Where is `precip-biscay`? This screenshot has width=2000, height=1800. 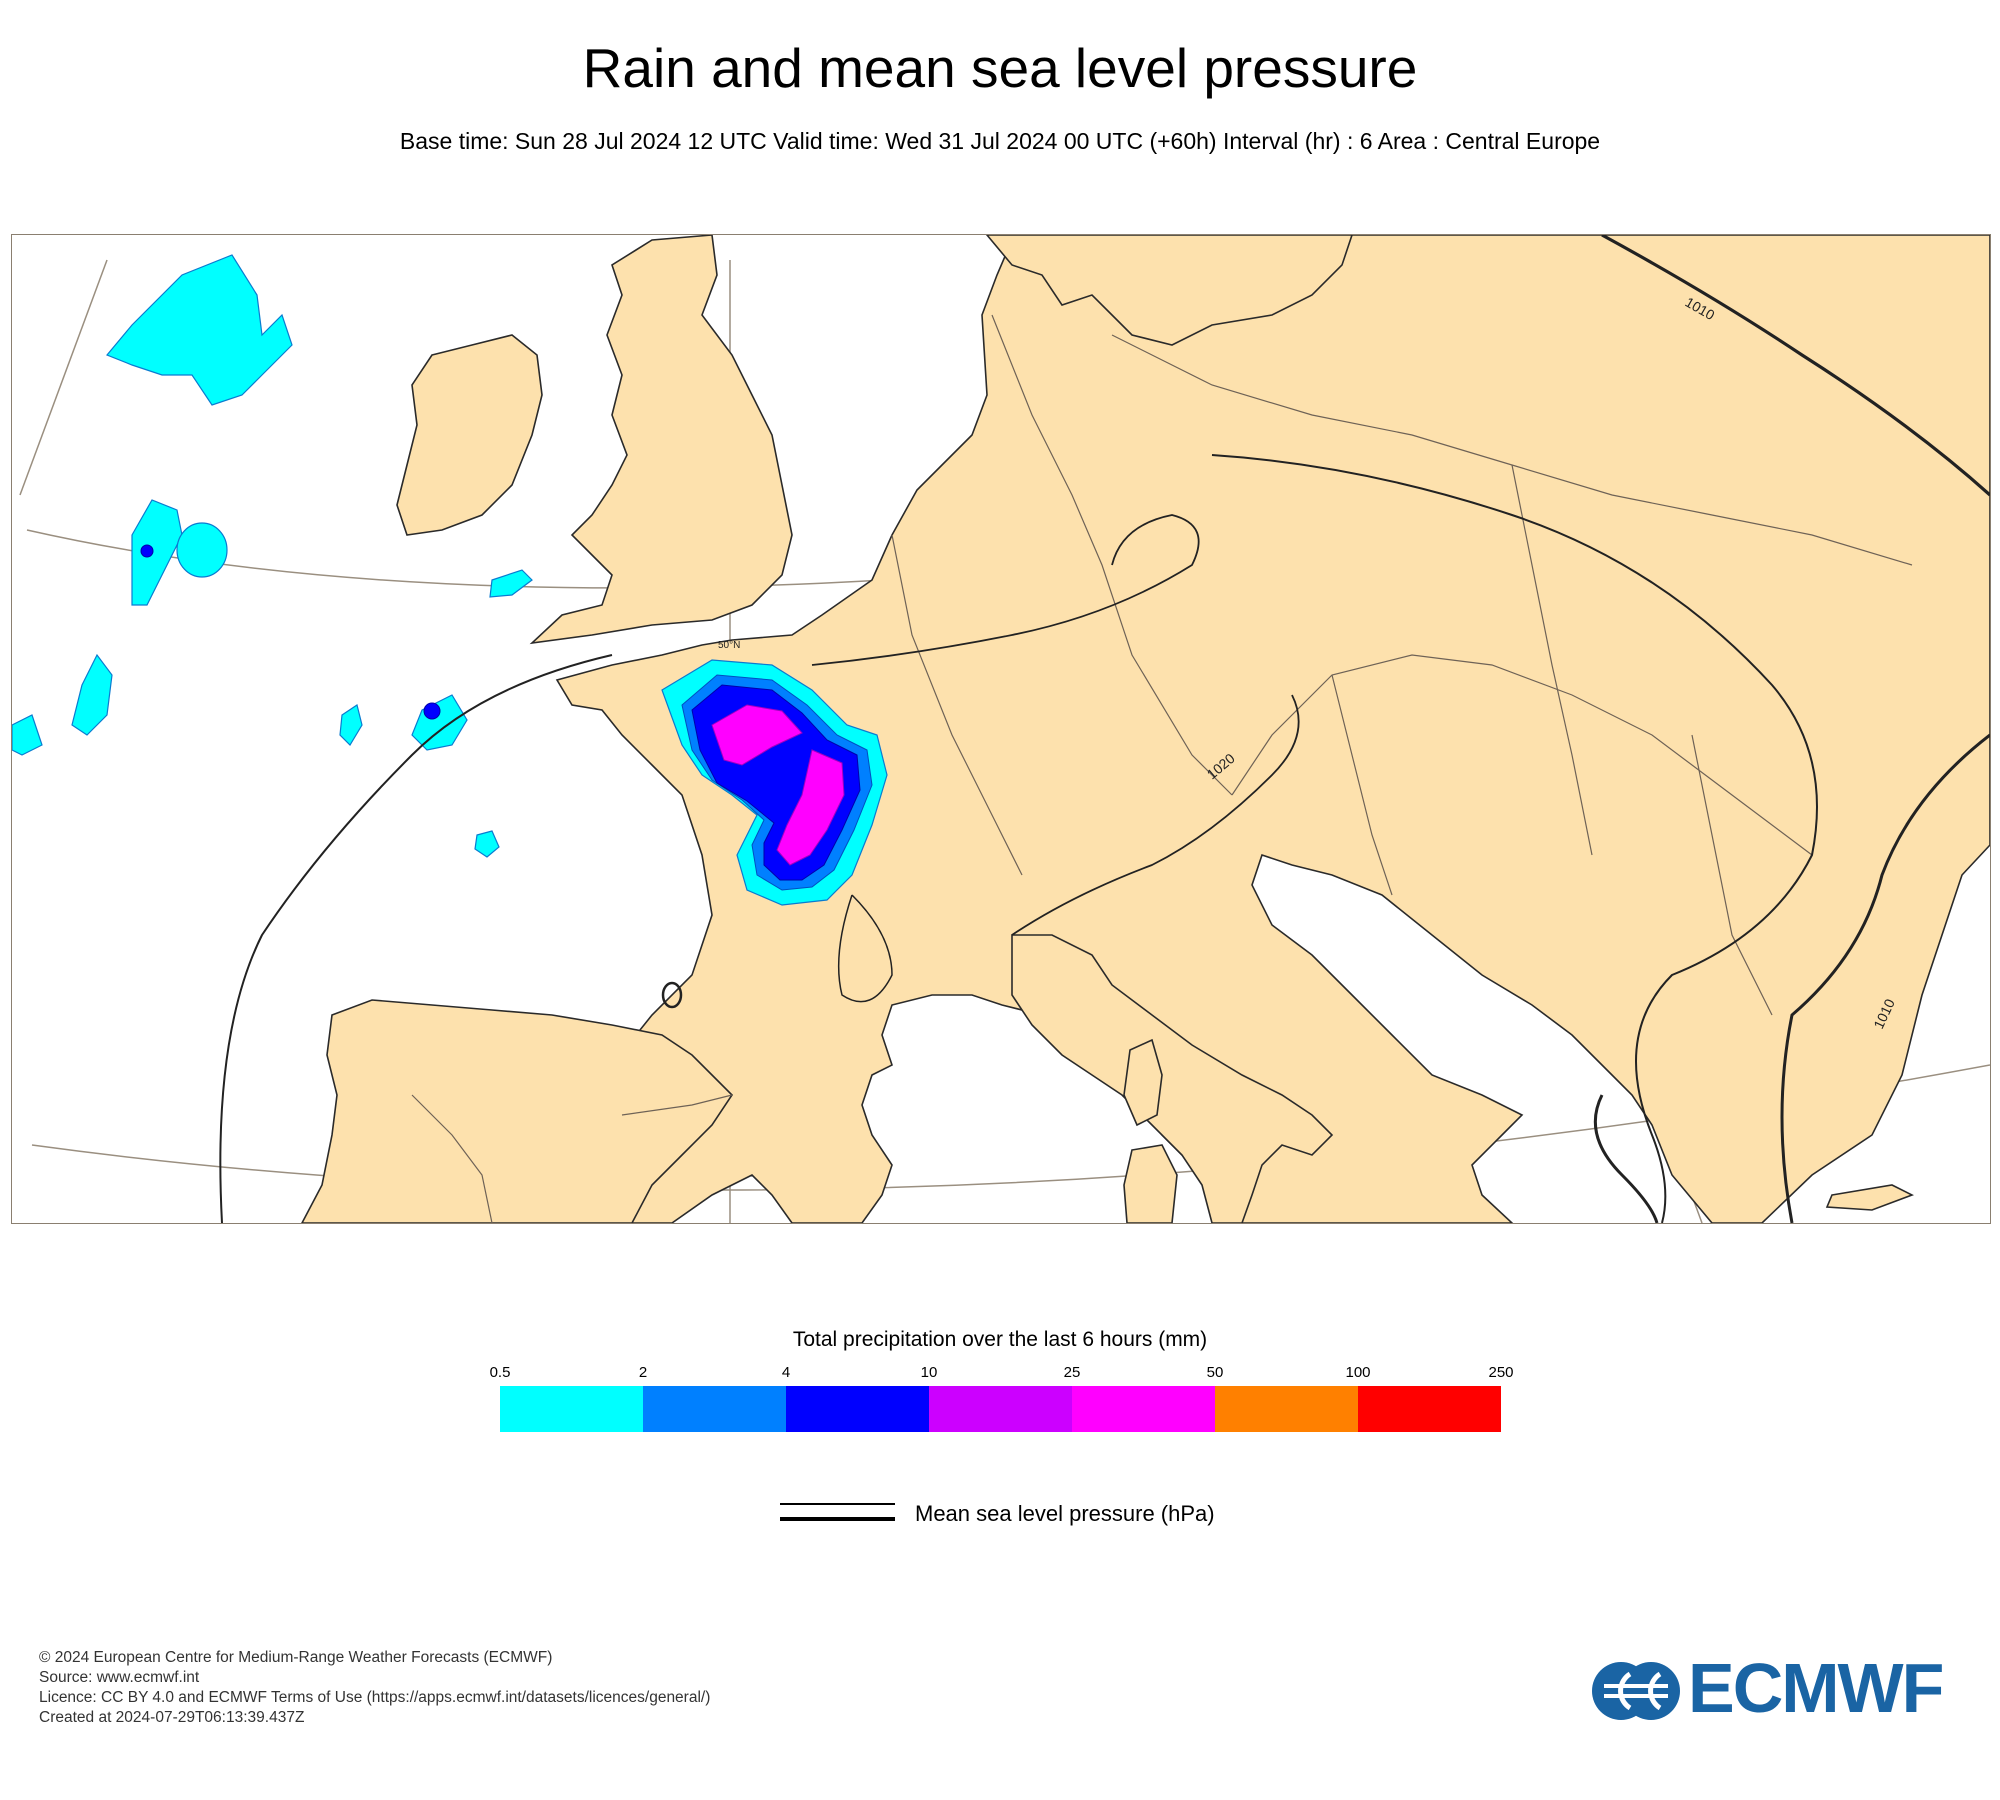 precip-biscay is located at coordinates (439, 722).